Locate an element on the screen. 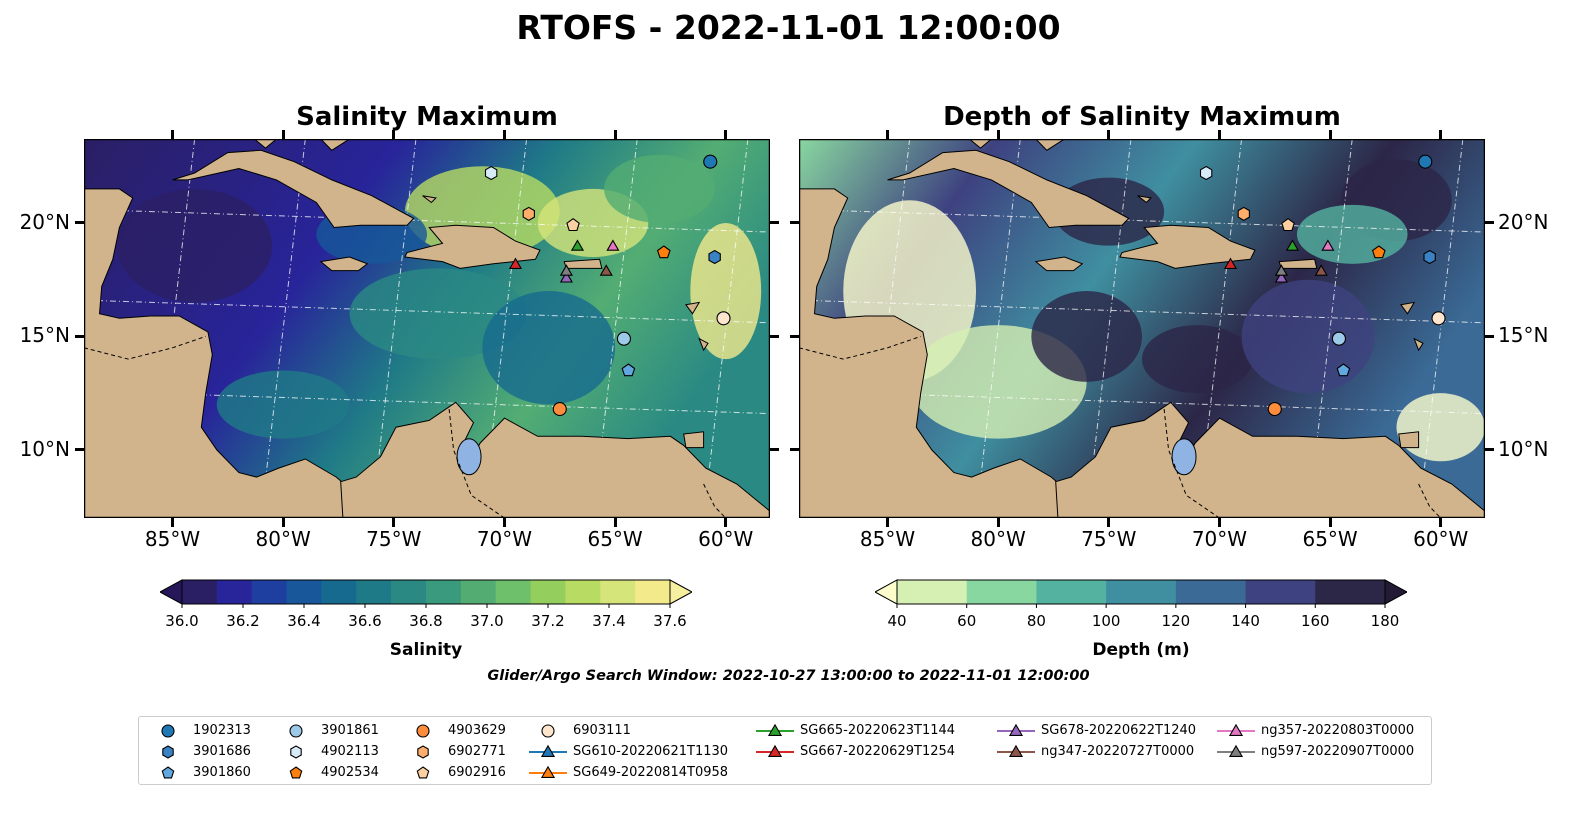 The width and height of the screenshot is (1577, 827). south-america-landmass is located at coordinates (1270, 459).